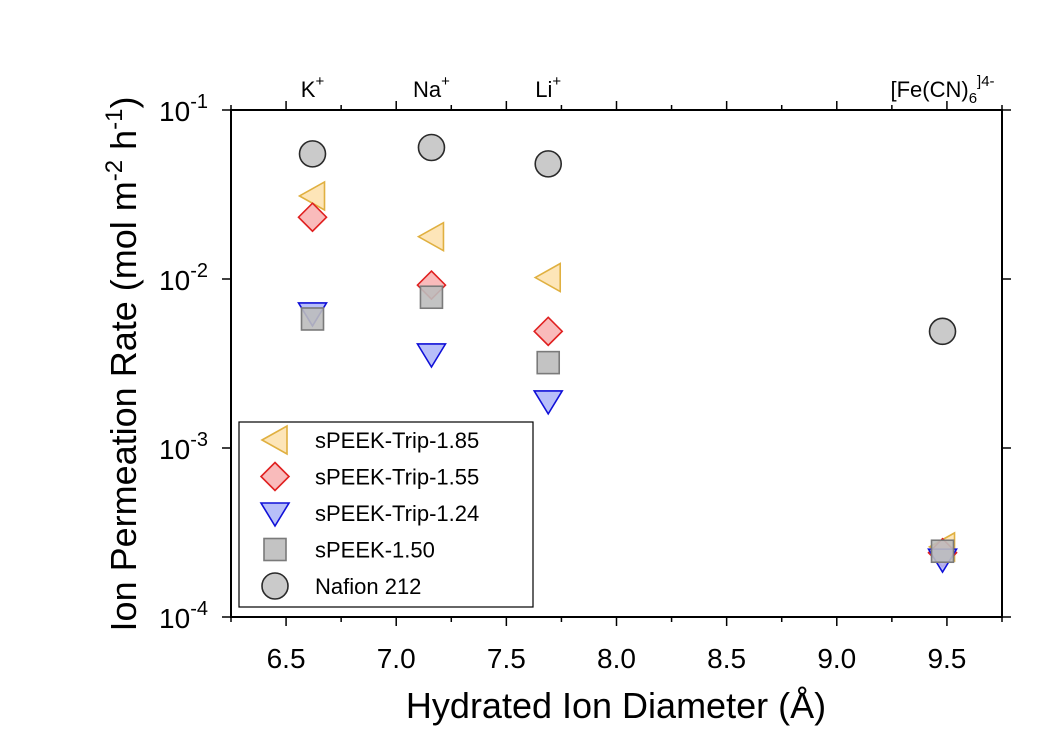  Describe the element at coordinates (397, 477) in the screenshot. I see `legend-label: sPEEK-Trip-1.55` at that location.